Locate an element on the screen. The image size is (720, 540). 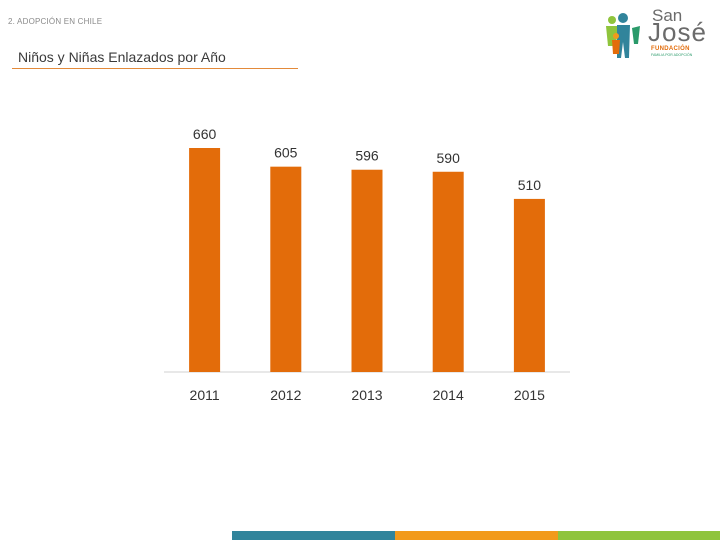
data-label-2012: 605 is located at coordinates (286, 153).